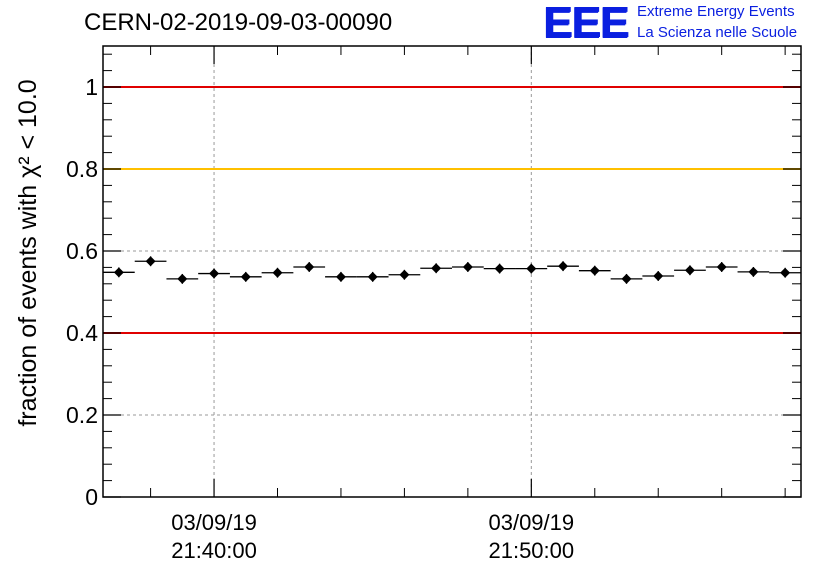 This screenshot has width=836, height=572. I want to click on logo-caption-line2: La Scienza nelle Scuole, so click(717, 32).